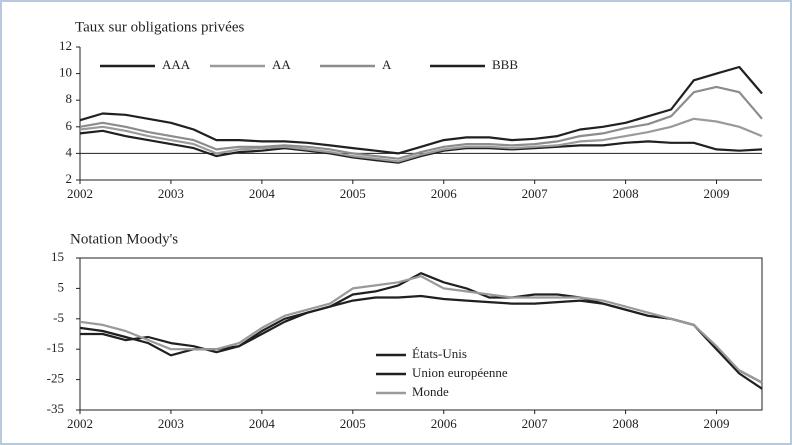 The image size is (792, 445). I want to click on y-tick-label: 8, so click(69, 98).